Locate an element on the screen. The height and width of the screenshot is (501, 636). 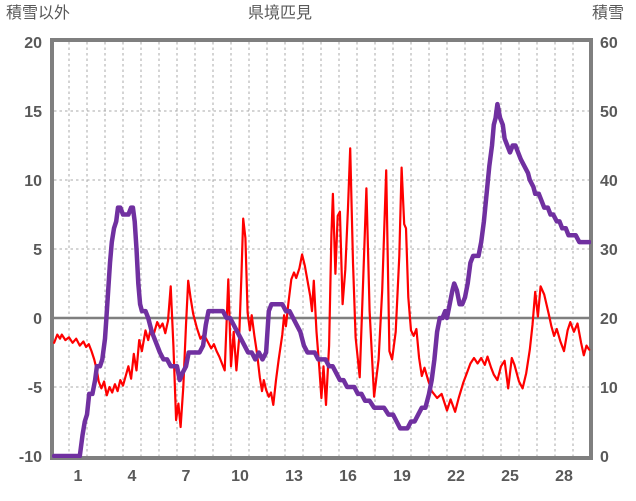
x-tick-label: 7 is located at coordinates (186, 476).